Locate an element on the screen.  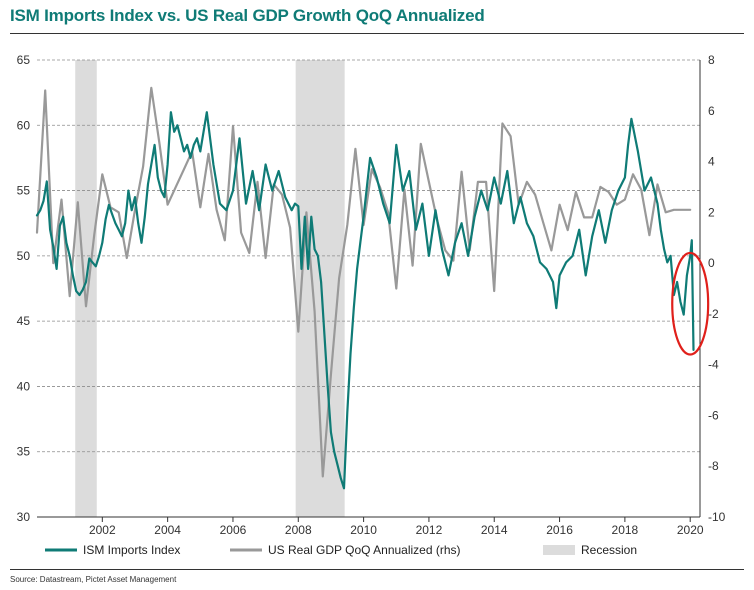
left-tick-label: 30 is located at coordinates (24, 517).